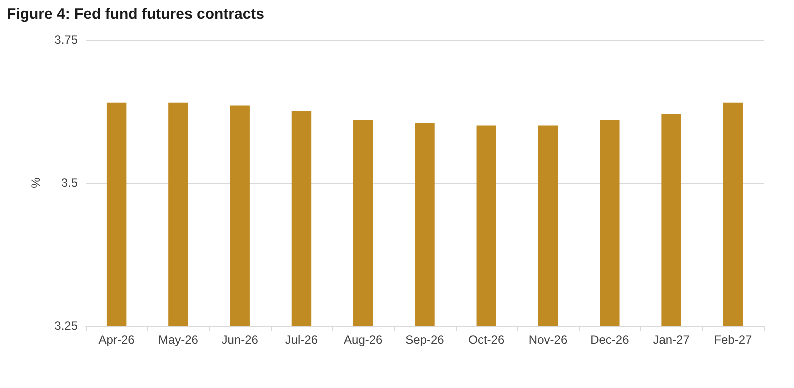 The height and width of the screenshot is (388, 794). I want to click on x-tick-label: Feb-27, so click(733, 340).